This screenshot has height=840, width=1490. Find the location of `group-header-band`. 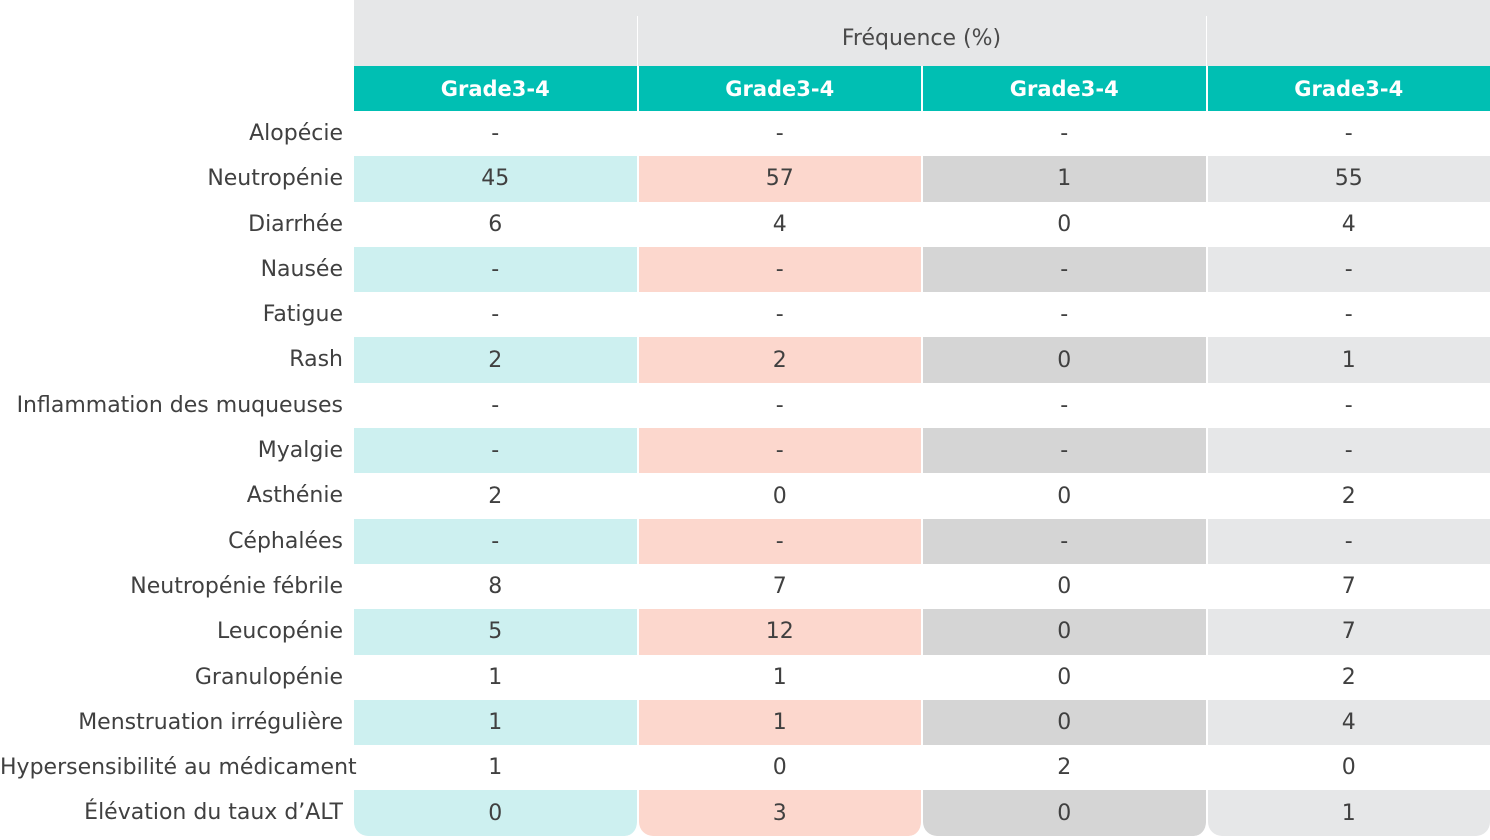

group-header-band is located at coordinates (922, 33).